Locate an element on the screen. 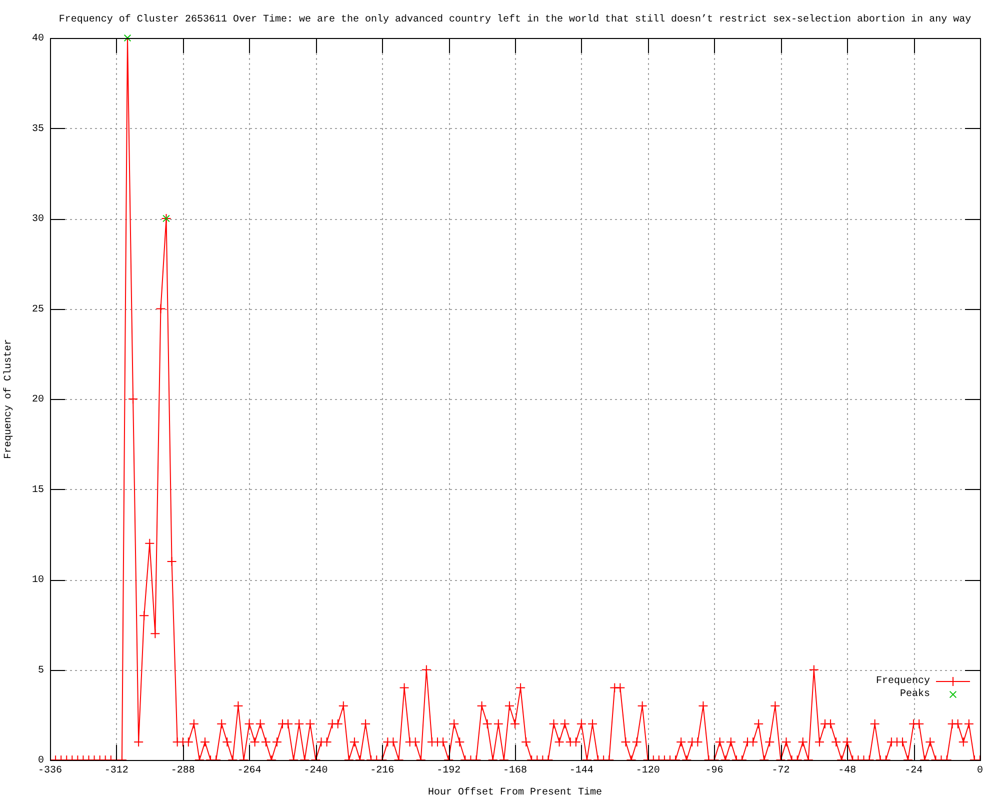 The image size is (1000, 800). y-tick-label: 5 is located at coordinates (41, 670).